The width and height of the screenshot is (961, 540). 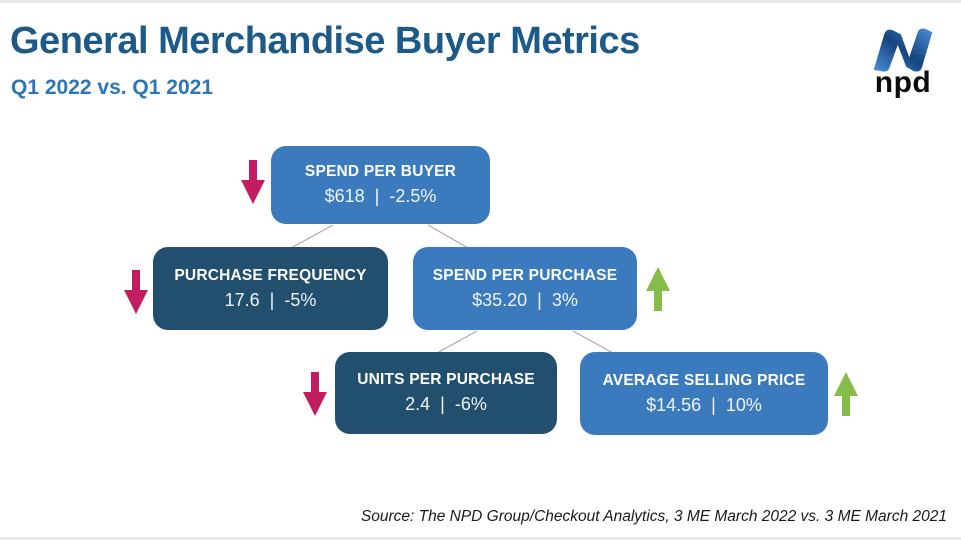 What do you see at coordinates (704, 405) in the screenshot?
I see `metric-value-row: $14.56 | 10%` at bounding box center [704, 405].